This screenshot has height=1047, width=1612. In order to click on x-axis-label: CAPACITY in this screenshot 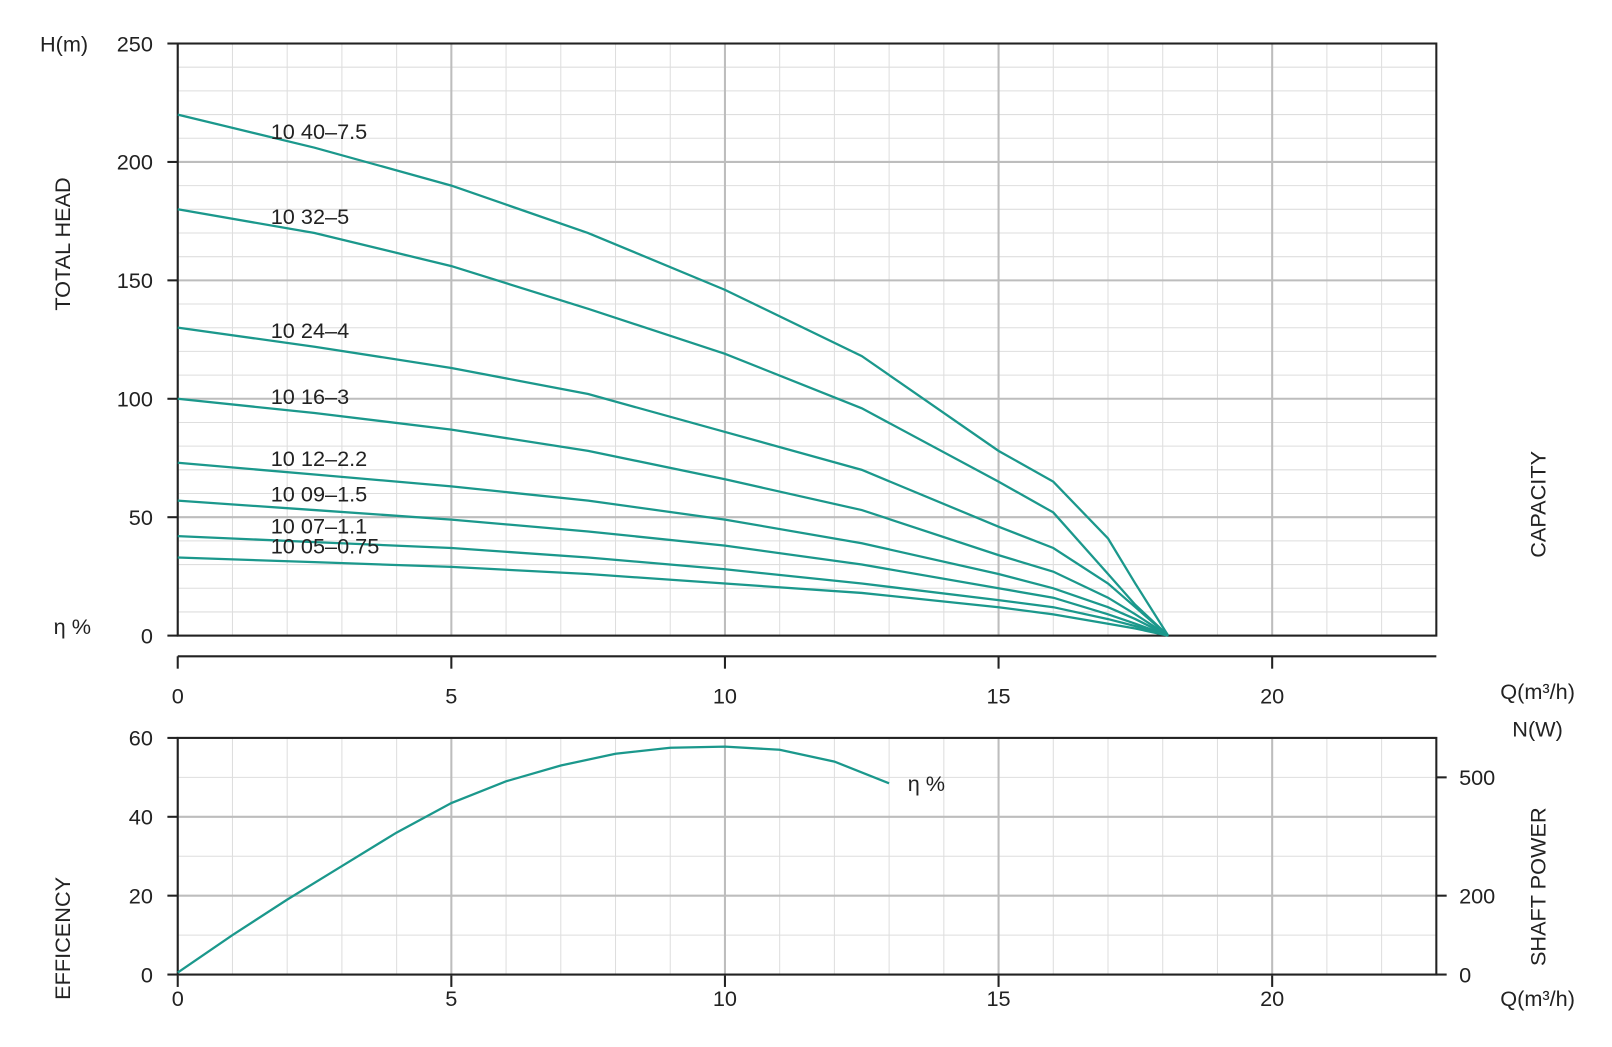, I will do `click(1537, 504)`.